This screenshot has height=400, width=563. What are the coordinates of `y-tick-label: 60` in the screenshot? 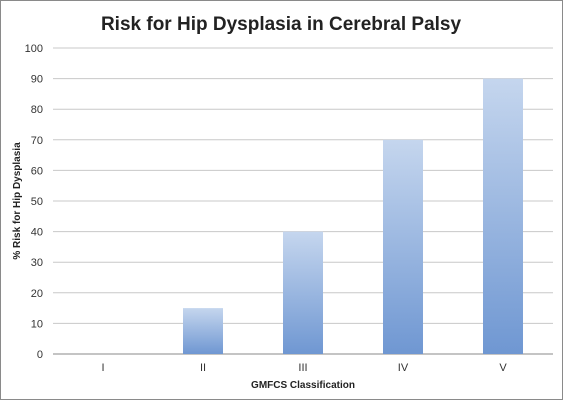 It's located at (37, 171).